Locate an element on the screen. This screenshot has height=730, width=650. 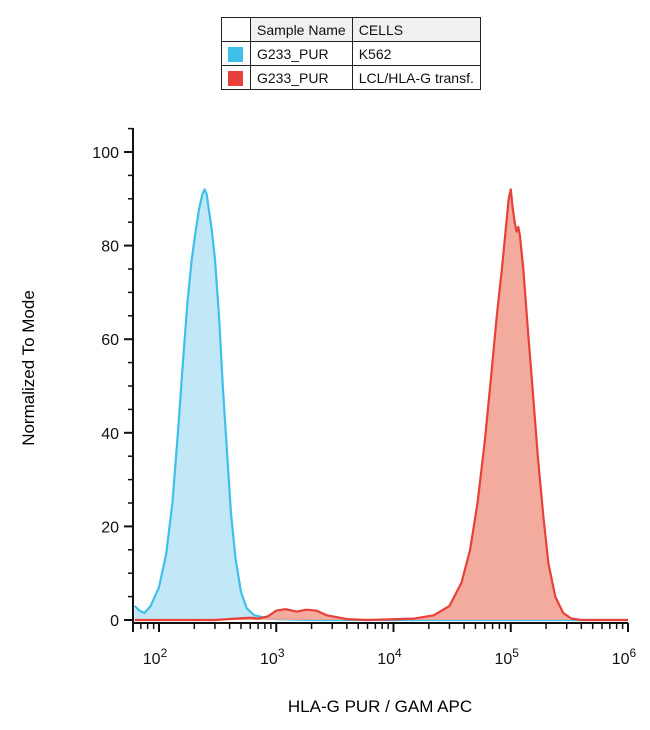
y-tick-label: 80 is located at coordinates (110, 247).